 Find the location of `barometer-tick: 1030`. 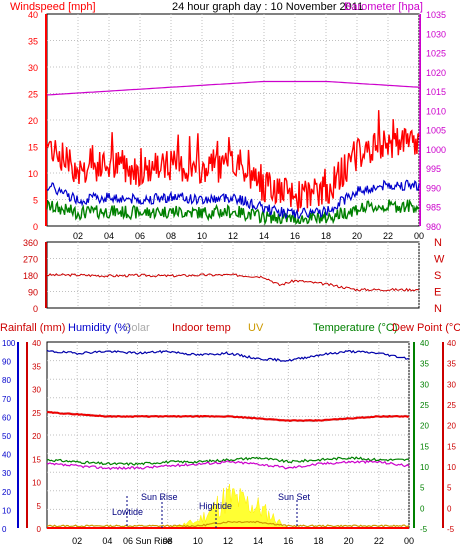

barometer-tick: 1030 is located at coordinates (436, 34).